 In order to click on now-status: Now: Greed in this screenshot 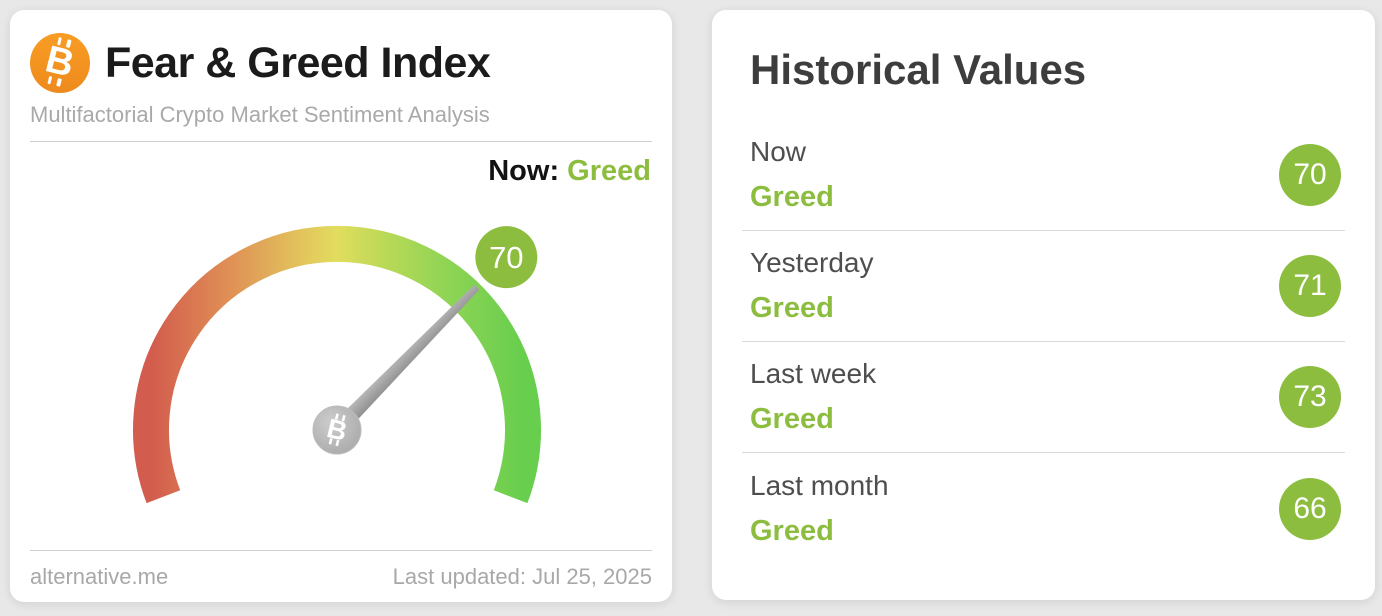, I will do `click(330, 171)`.